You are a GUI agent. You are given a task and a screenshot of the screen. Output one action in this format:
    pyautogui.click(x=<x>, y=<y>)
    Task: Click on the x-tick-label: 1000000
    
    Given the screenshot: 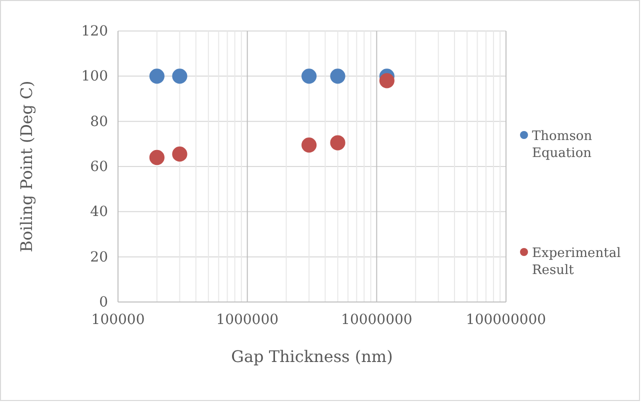 What is the action you would take?
    pyautogui.click(x=247, y=320)
    